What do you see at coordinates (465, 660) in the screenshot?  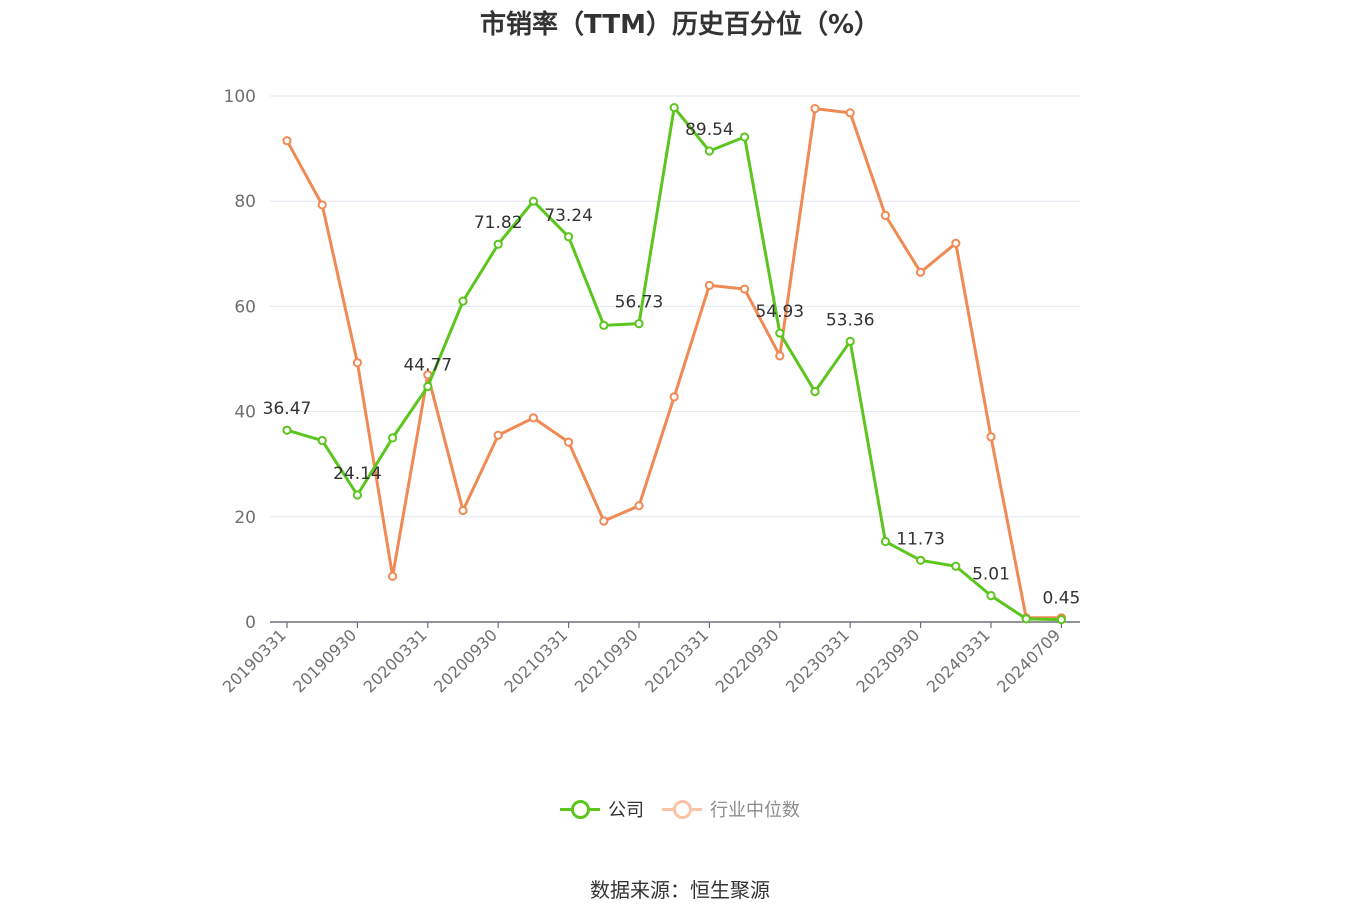 I see `x-tick-label: 20200930` at bounding box center [465, 660].